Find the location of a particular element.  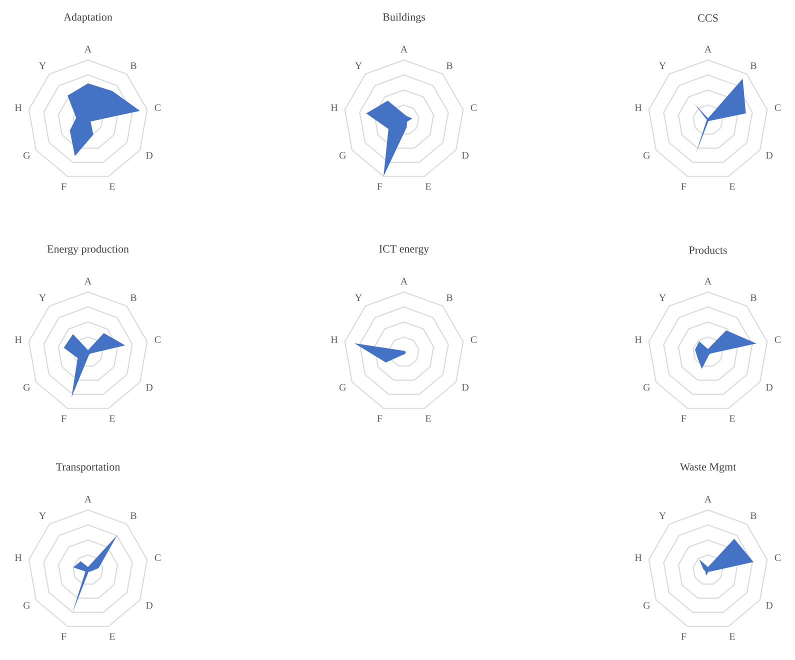

chart-title: Buildings is located at coordinates (403, 18).